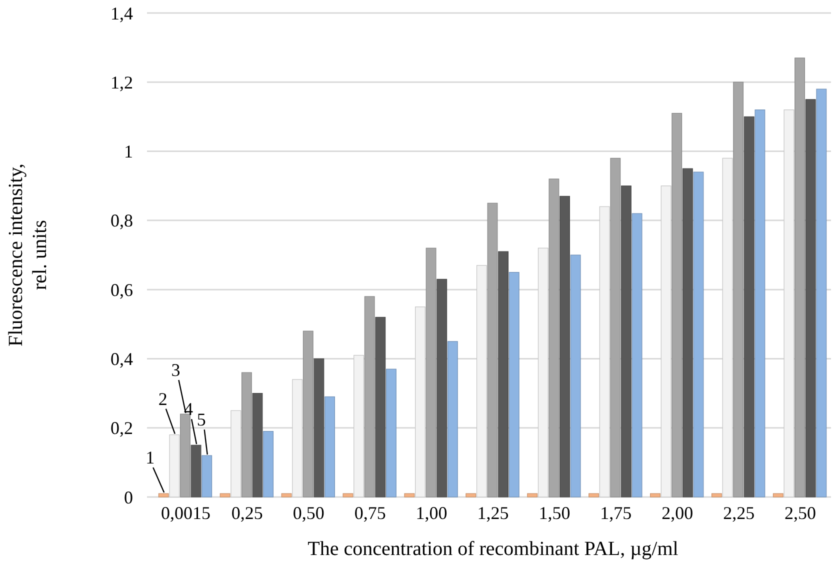 The image size is (839, 563). Describe the element at coordinates (493, 549) in the screenshot. I see `x-axis-title: The concentration of recombinant PAL, µg/ml` at that location.